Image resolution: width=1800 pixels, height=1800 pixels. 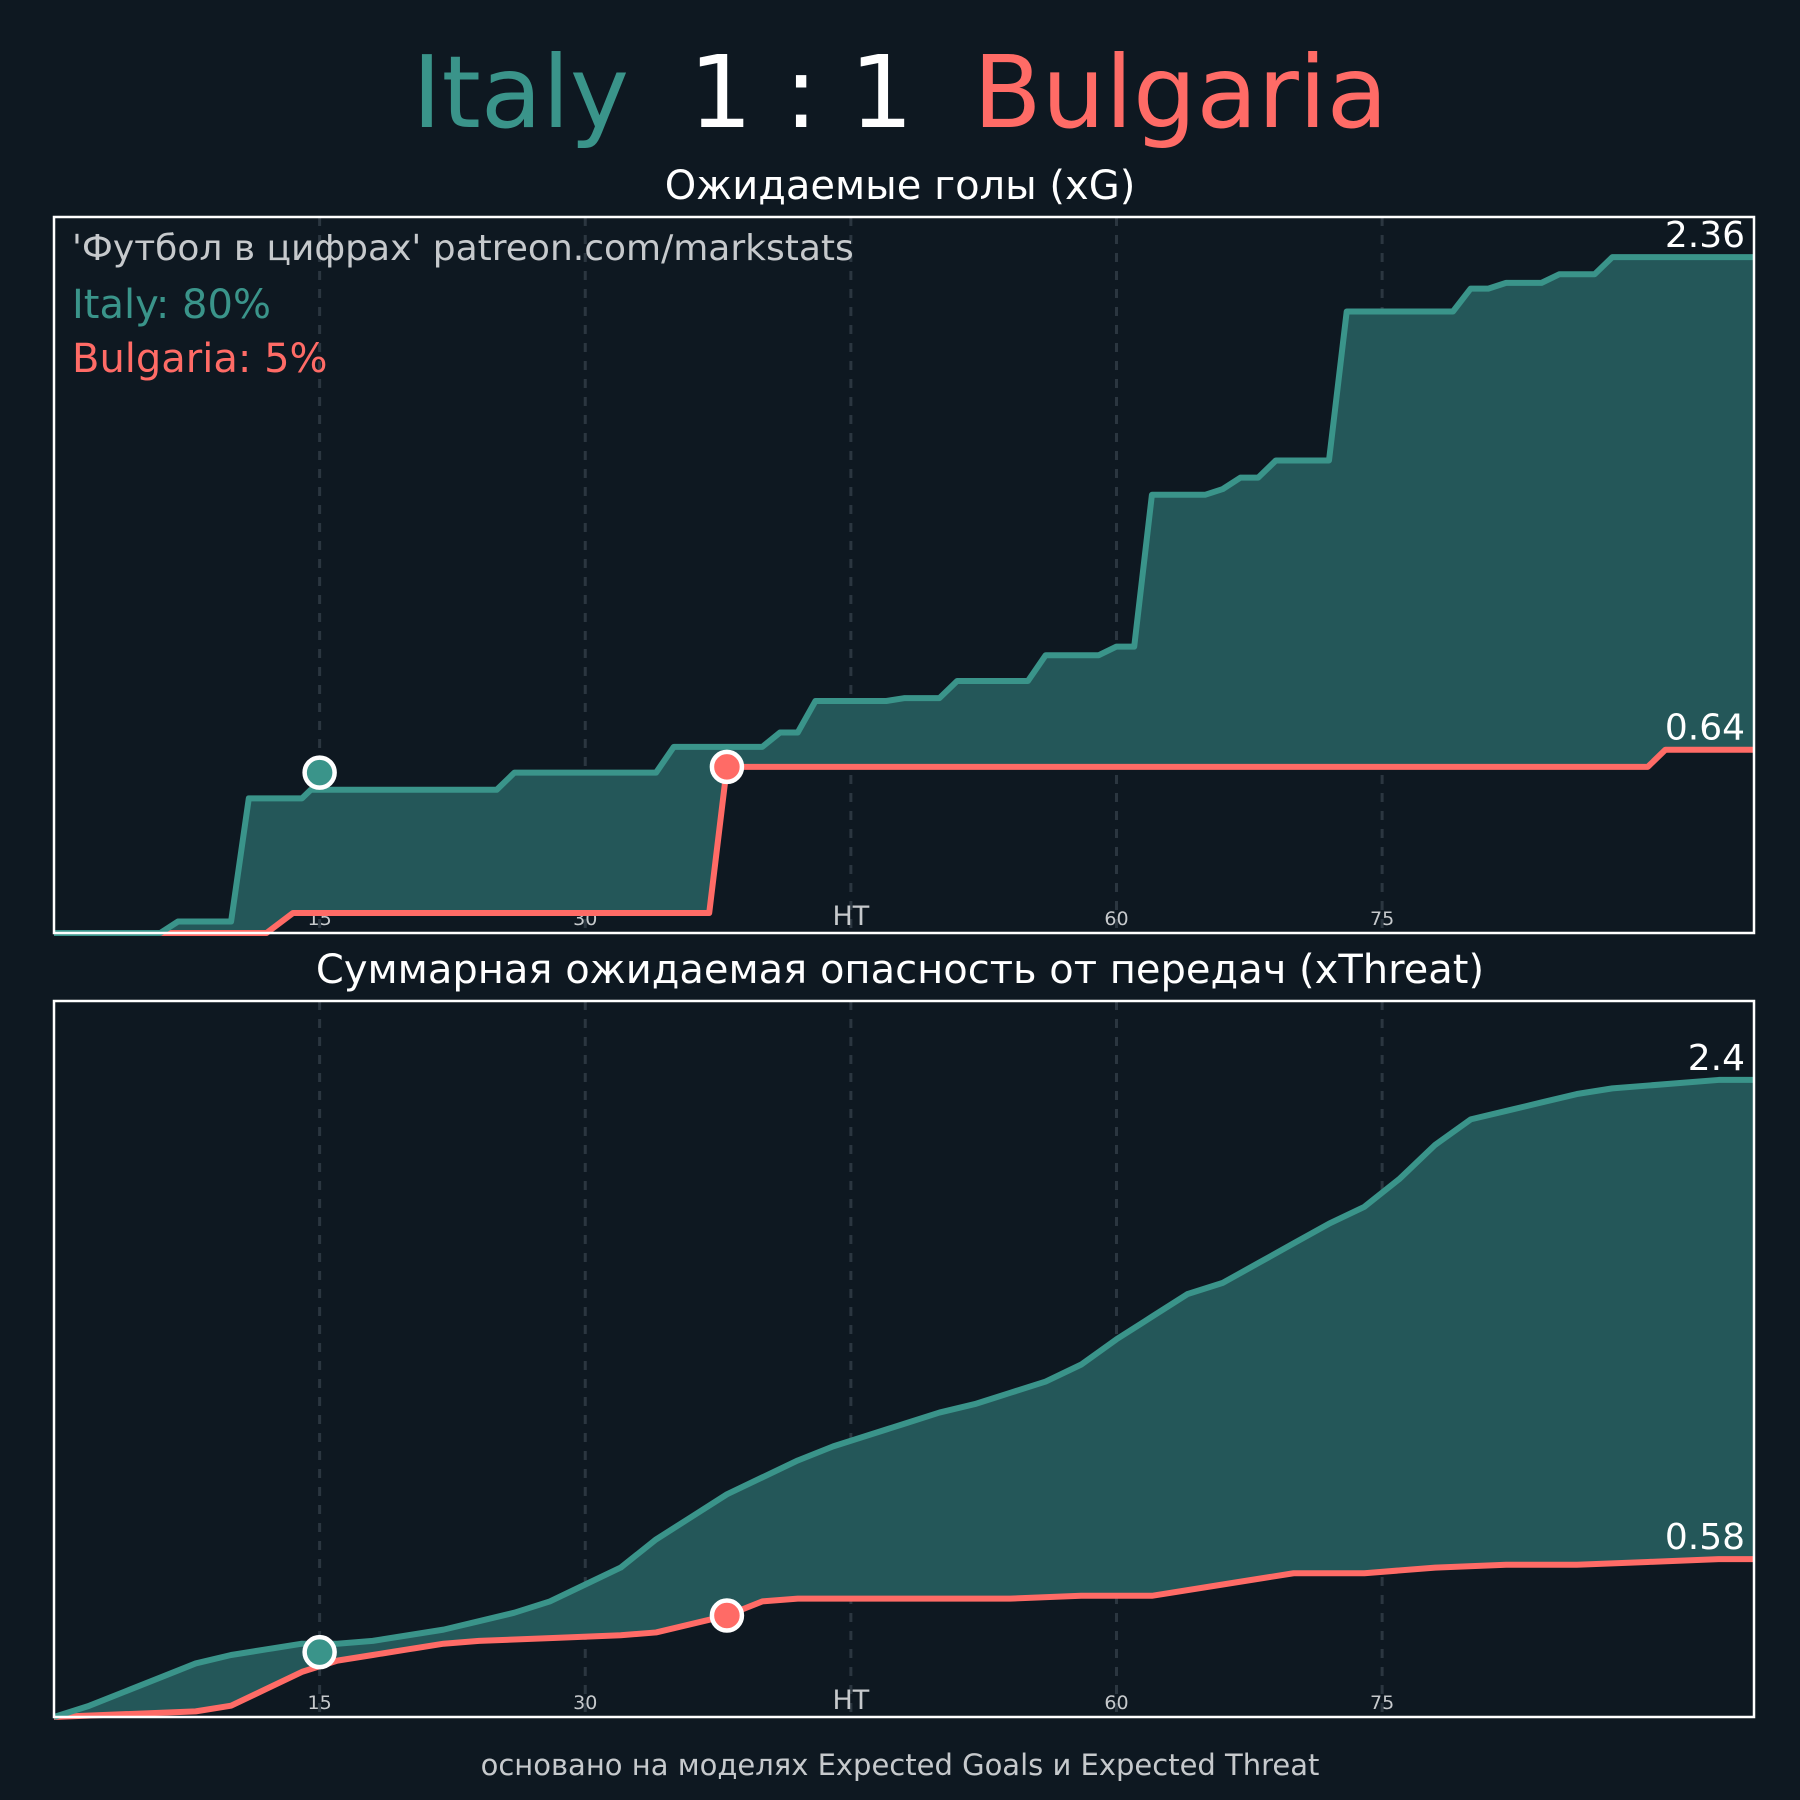 What do you see at coordinates (320, 1703) in the screenshot?
I see `x-tick-label: 15` at bounding box center [320, 1703].